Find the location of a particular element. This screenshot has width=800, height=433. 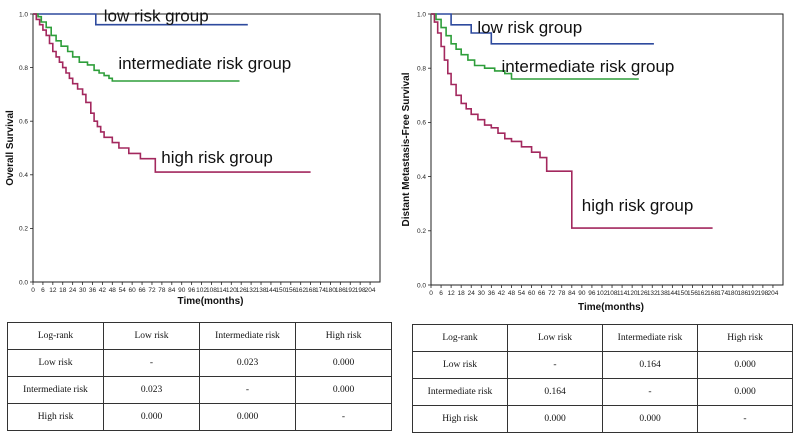

x-tick-label: 180 is located at coordinates (732, 293).